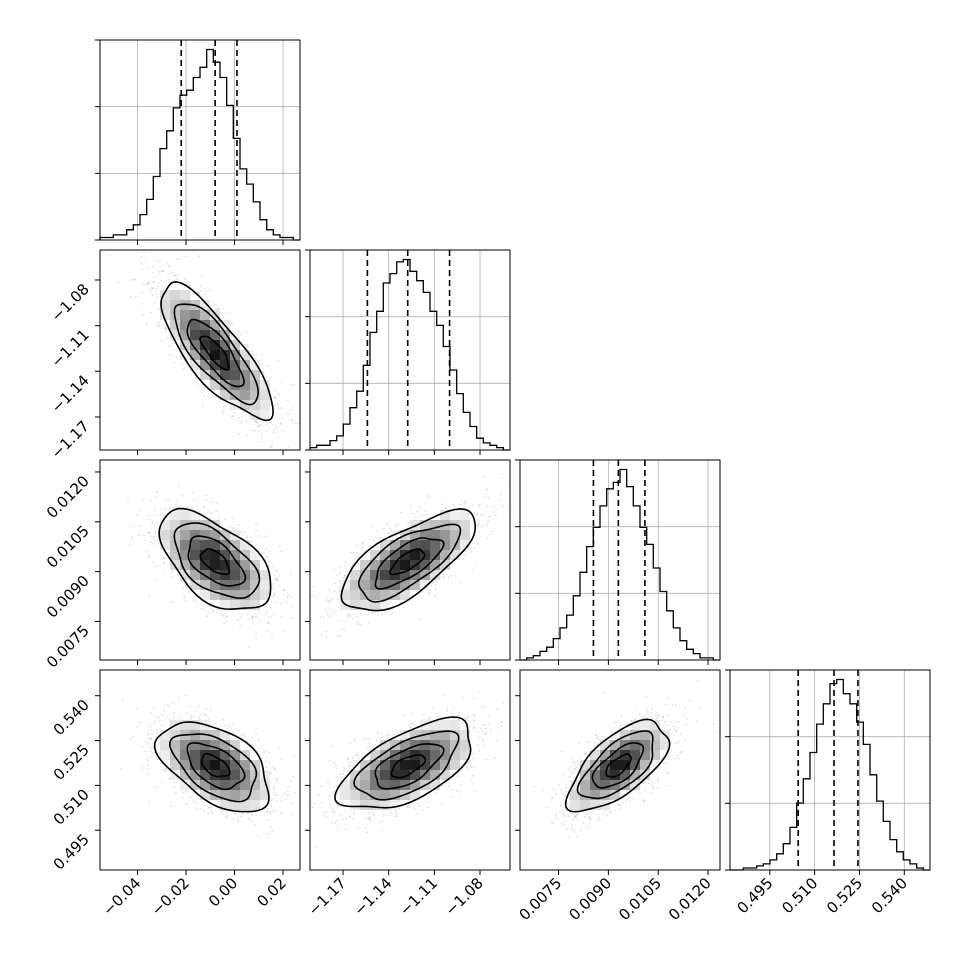 This screenshot has height=970, width=970. What do you see at coordinates (70, 393) in the screenshot?
I see `y-tick-label-1-1: −1.14` at bounding box center [70, 393].